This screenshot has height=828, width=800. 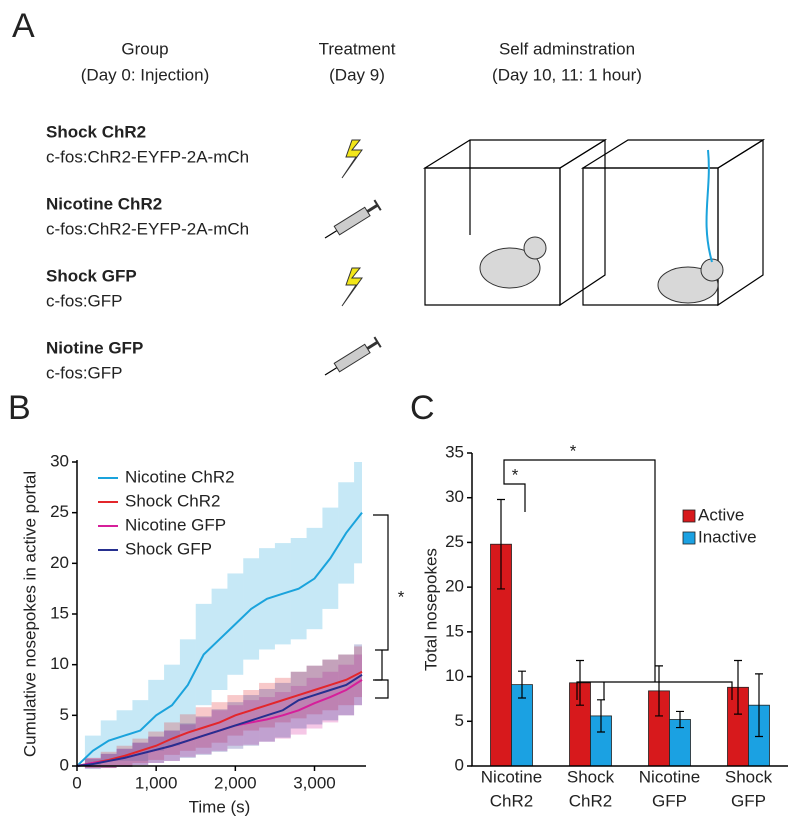 What do you see at coordinates (422, 408) in the screenshot?
I see `panel-label: C` at bounding box center [422, 408].